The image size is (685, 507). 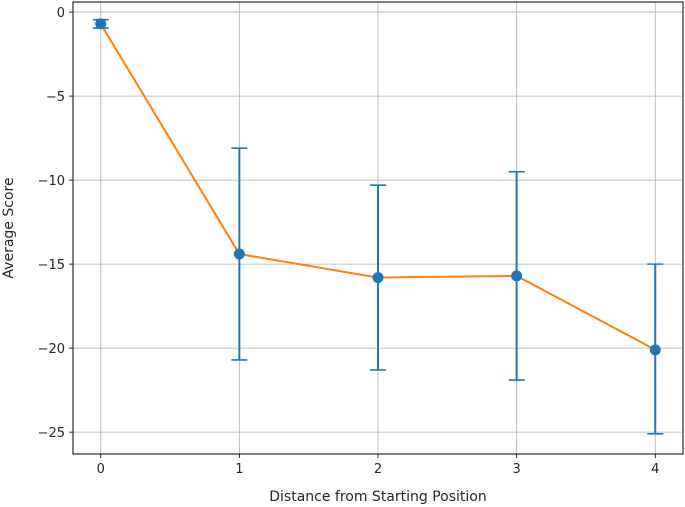 I want to click on x-tick-label: 1, so click(x=239, y=469).